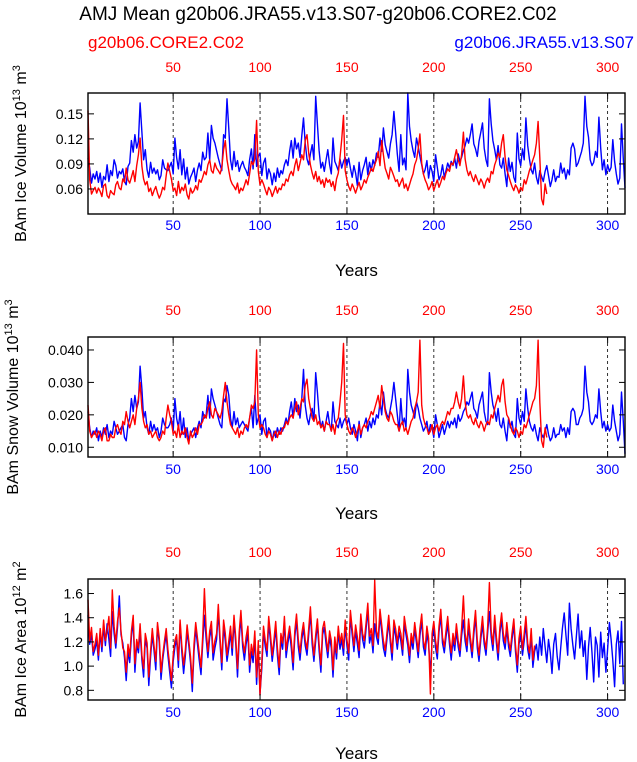 The height and width of the screenshot is (762, 637). I want to click on y-axis-label-exponent: 2, so click(17, 564).